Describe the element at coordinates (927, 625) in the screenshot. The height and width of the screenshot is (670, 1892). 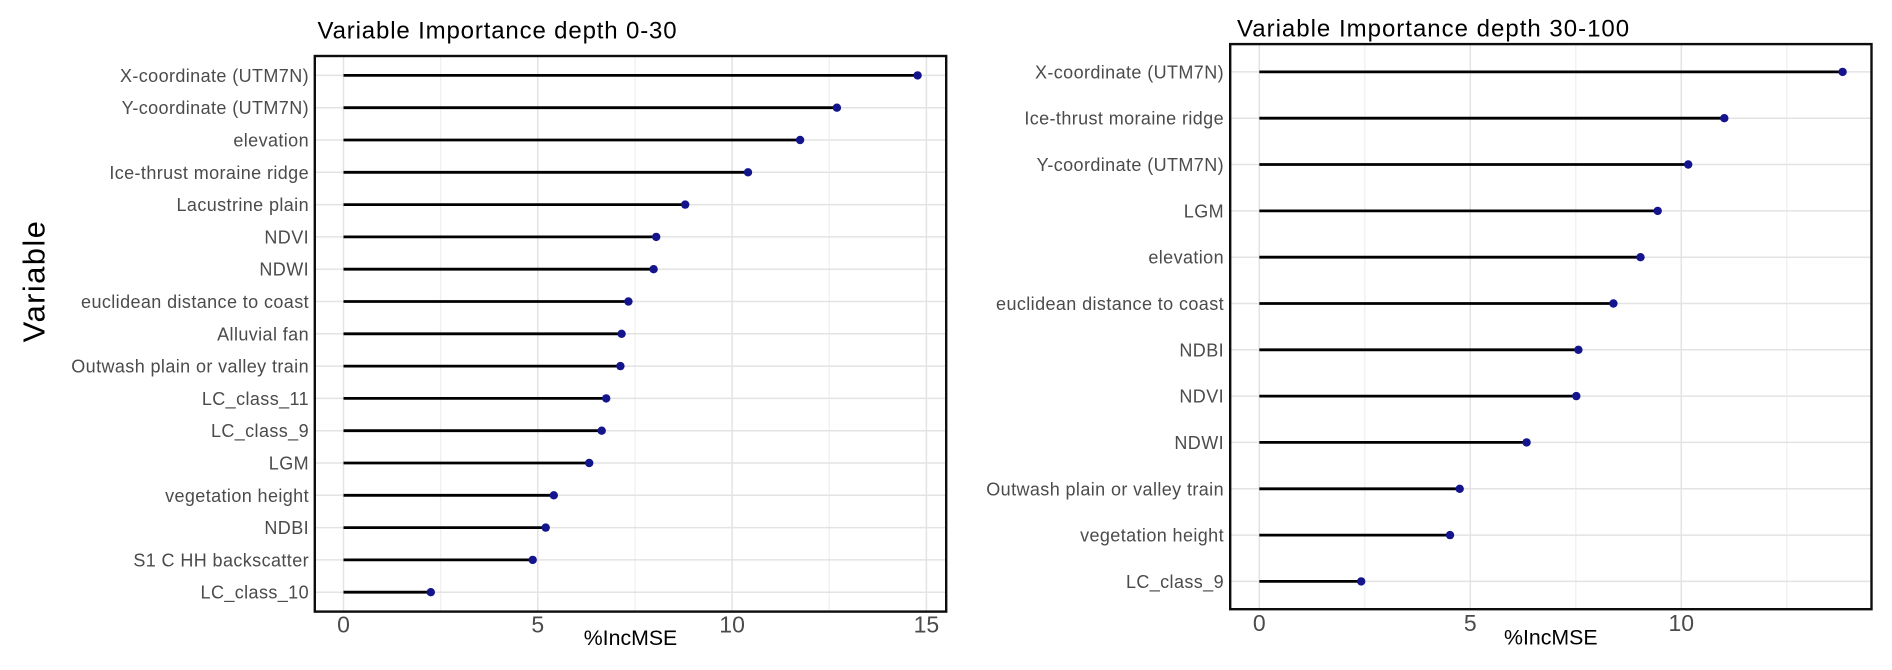
I see `svg-text: 15` at that location.